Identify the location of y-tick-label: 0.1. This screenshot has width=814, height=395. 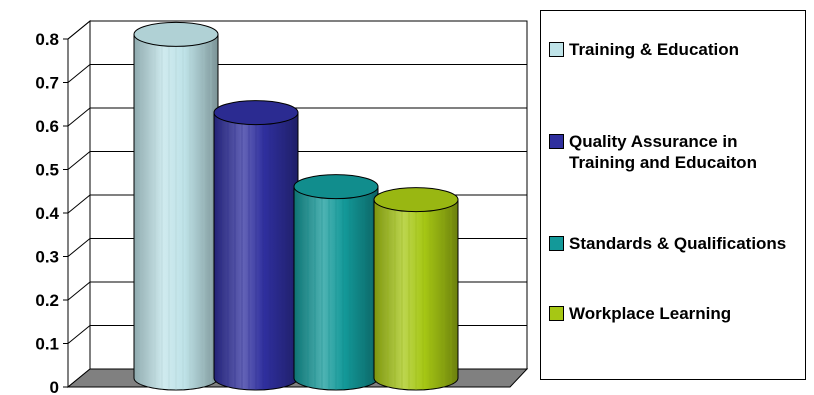
(47, 344).